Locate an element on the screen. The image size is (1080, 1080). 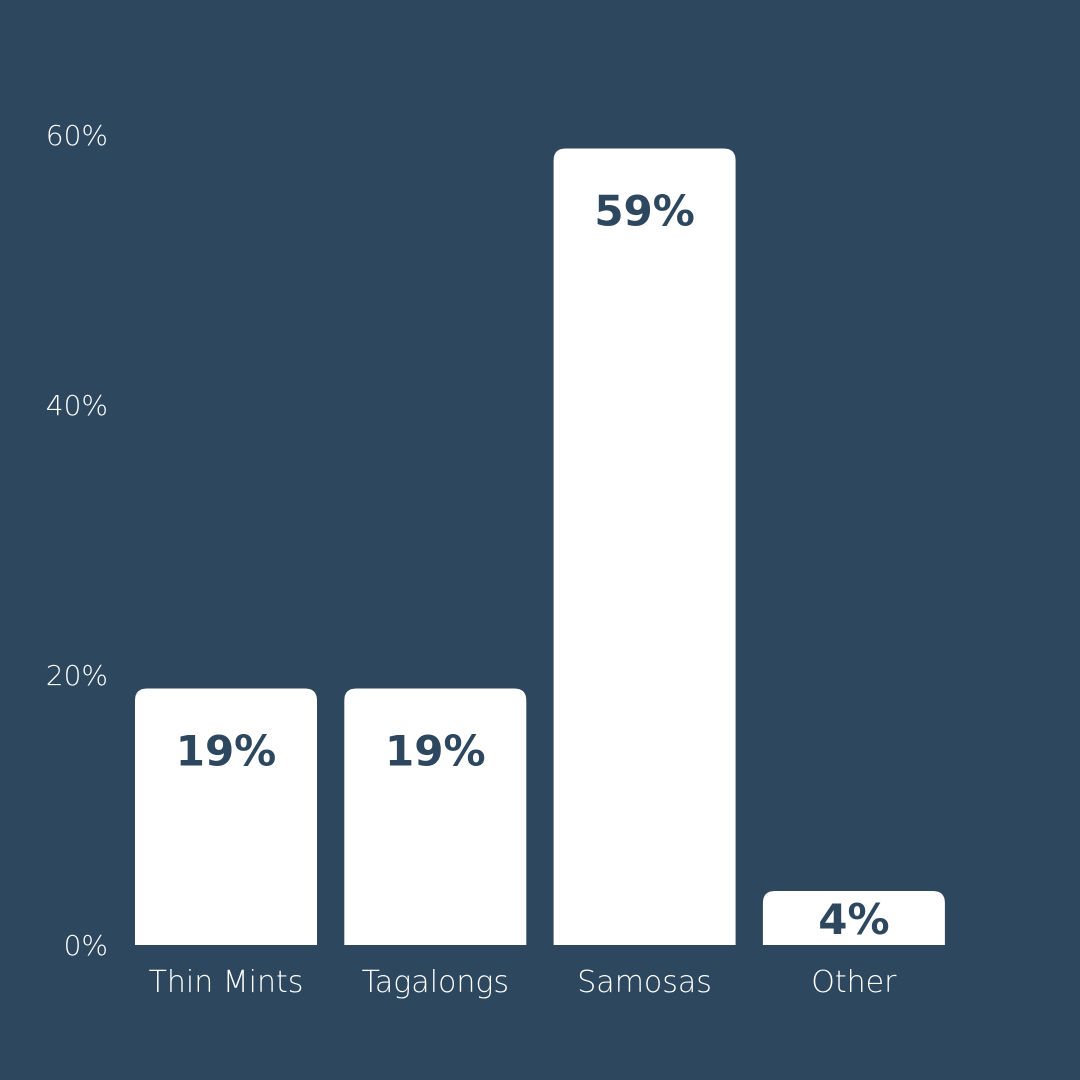
x-tick-label: Samosas is located at coordinates (644, 982).